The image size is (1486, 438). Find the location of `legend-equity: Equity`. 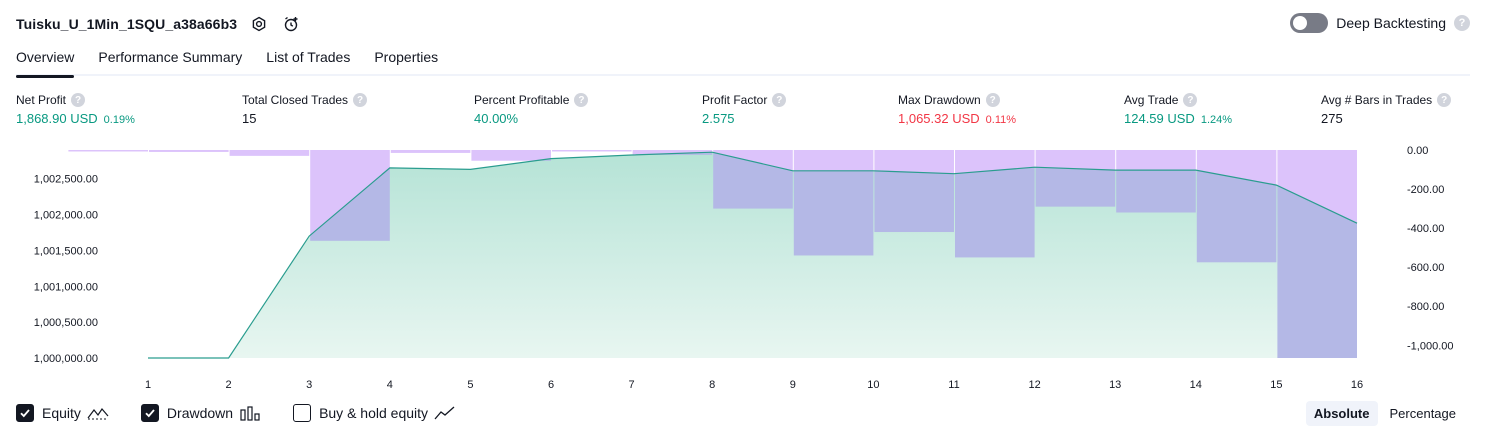

legend-equity: Equity is located at coordinates (62, 413).